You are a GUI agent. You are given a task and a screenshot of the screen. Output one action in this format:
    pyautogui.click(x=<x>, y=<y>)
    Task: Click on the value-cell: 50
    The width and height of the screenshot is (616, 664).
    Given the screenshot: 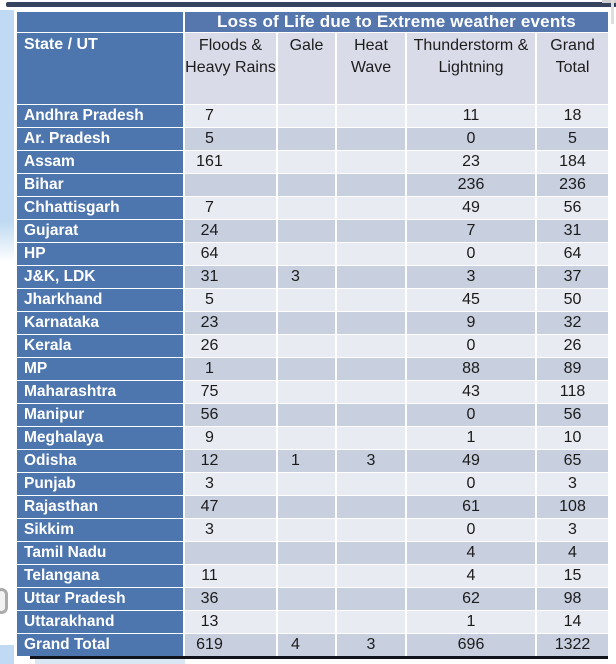 What is the action you would take?
    pyautogui.click(x=572, y=300)
    